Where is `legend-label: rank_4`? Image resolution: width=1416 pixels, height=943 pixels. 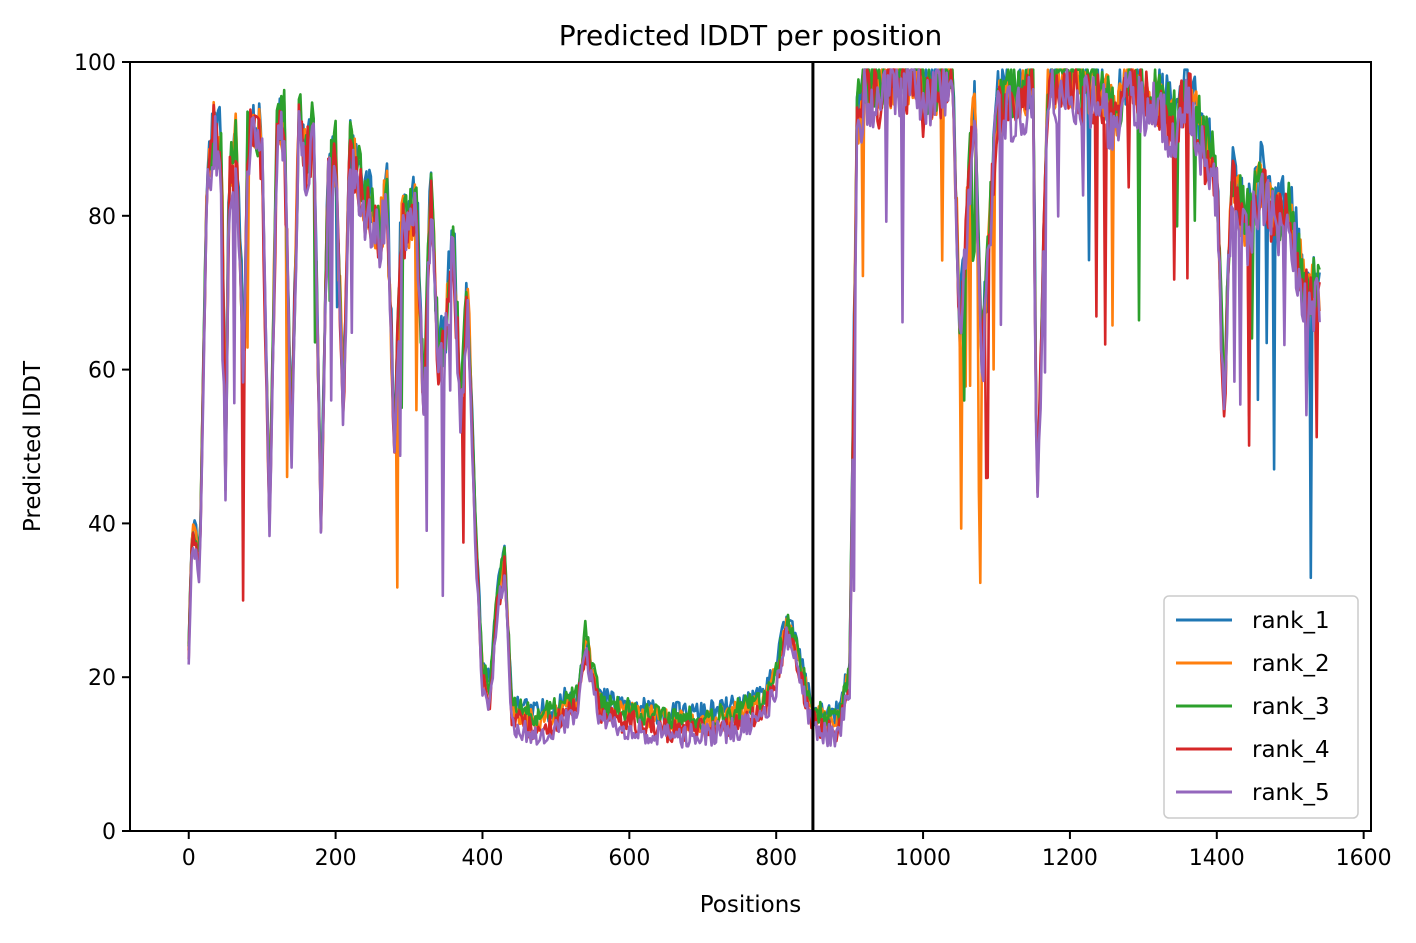 legend-label: rank_4 is located at coordinates (1291, 750).